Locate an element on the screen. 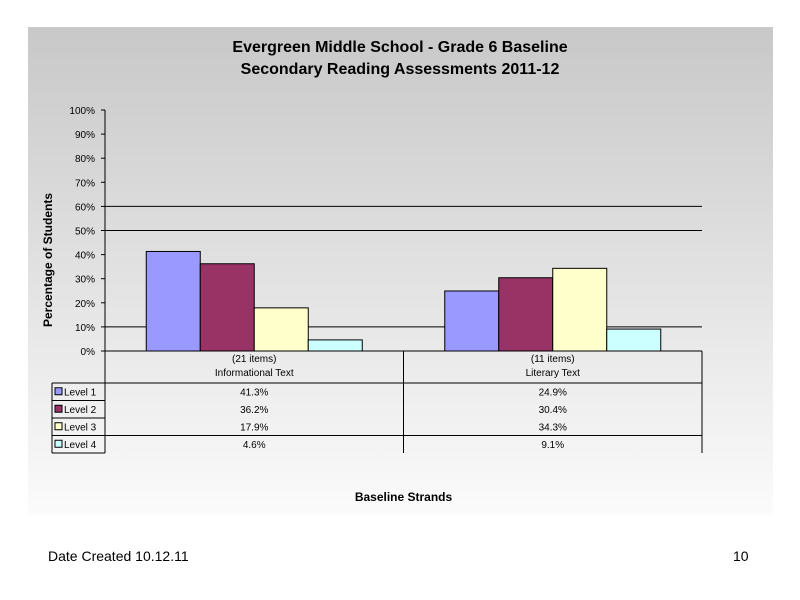  page-number: 10 is located at coordinates (741, 556).